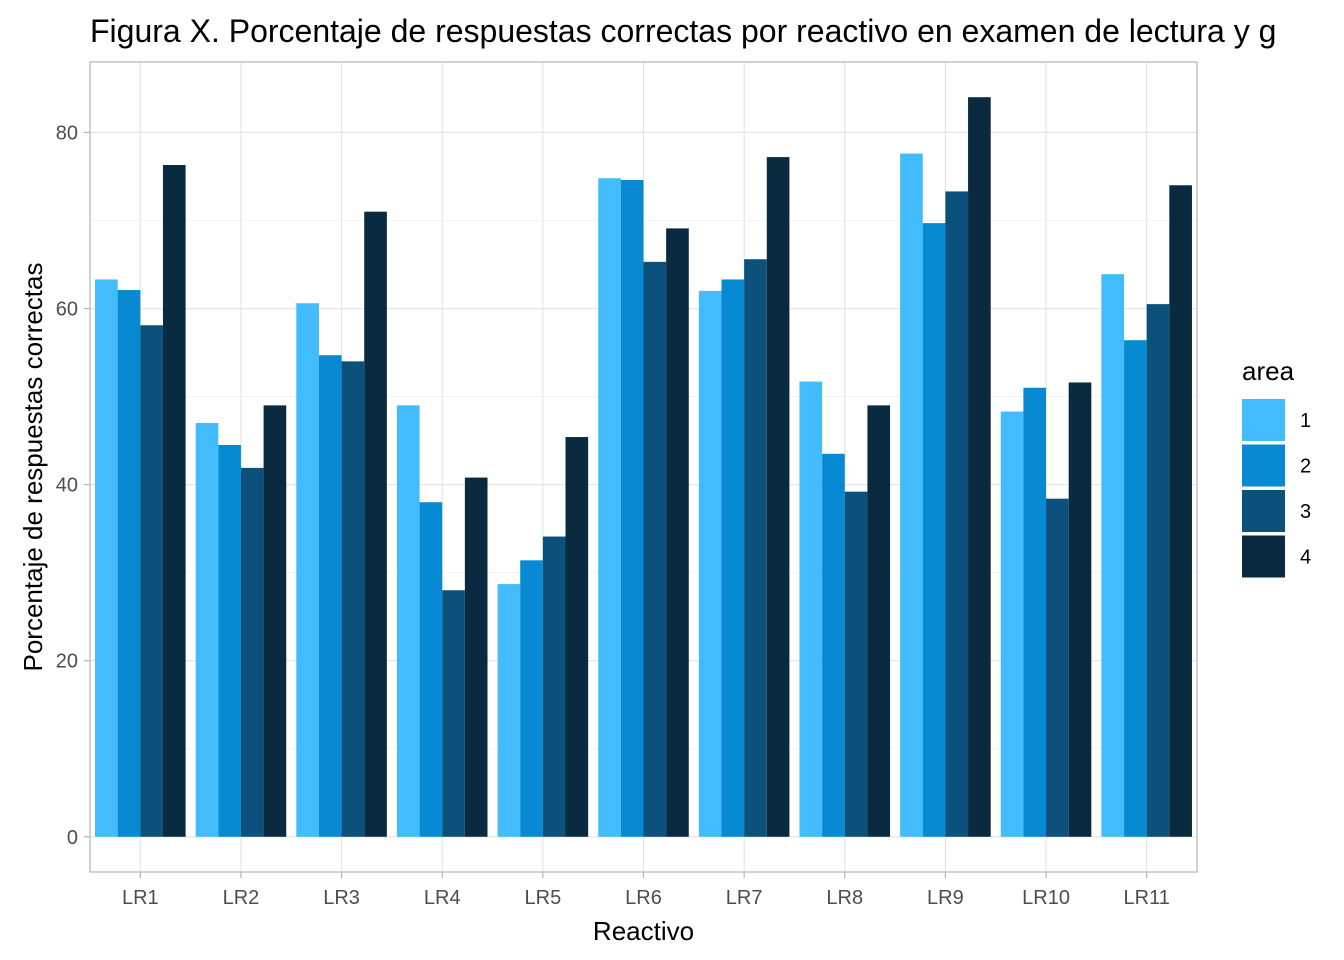 This screenshot has height=960, width=1344. I want to click on x-tick-label: LR11, so click(1147, 898).